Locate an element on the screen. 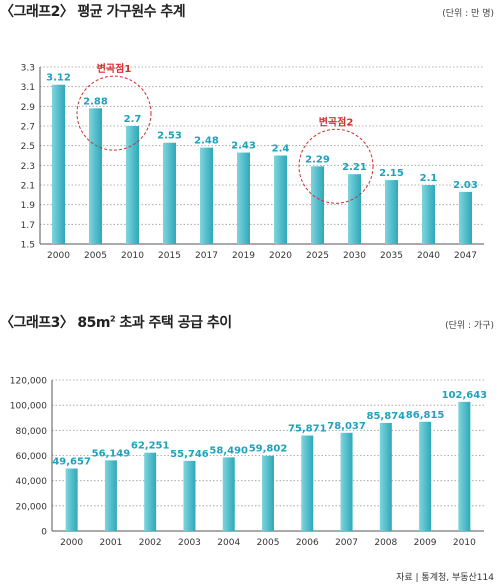 The image size is (500, 587). chart2-data-label: 86,815 is located at coordinates (425, 415).